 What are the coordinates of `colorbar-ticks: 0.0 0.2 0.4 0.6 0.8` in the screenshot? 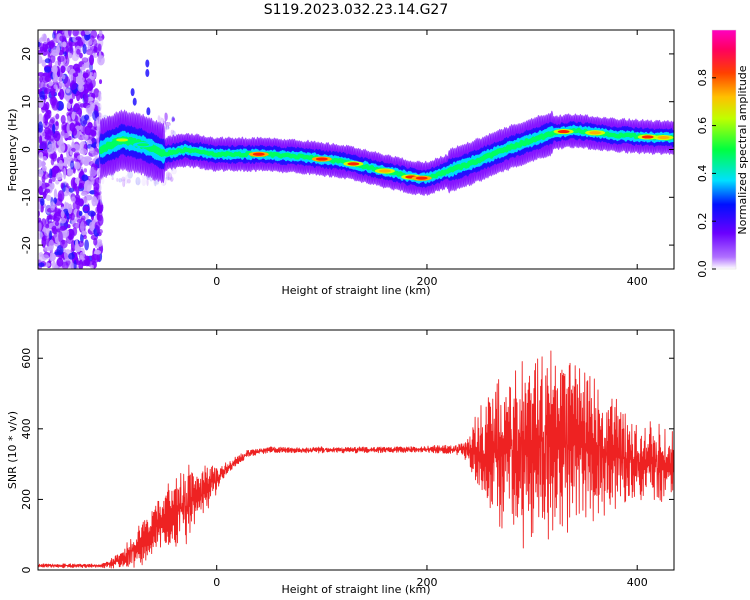 It's located at (706, 173).